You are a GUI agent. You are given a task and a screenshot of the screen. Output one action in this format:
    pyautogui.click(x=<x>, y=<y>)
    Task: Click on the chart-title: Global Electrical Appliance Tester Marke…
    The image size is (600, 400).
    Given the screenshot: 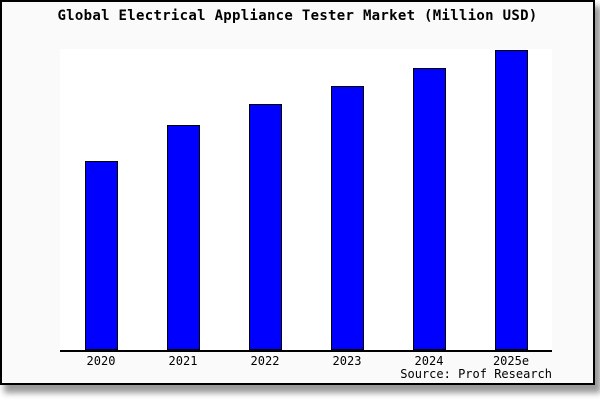 What is the action you would take?
    pyautogui.click(x=297, y=16)
    